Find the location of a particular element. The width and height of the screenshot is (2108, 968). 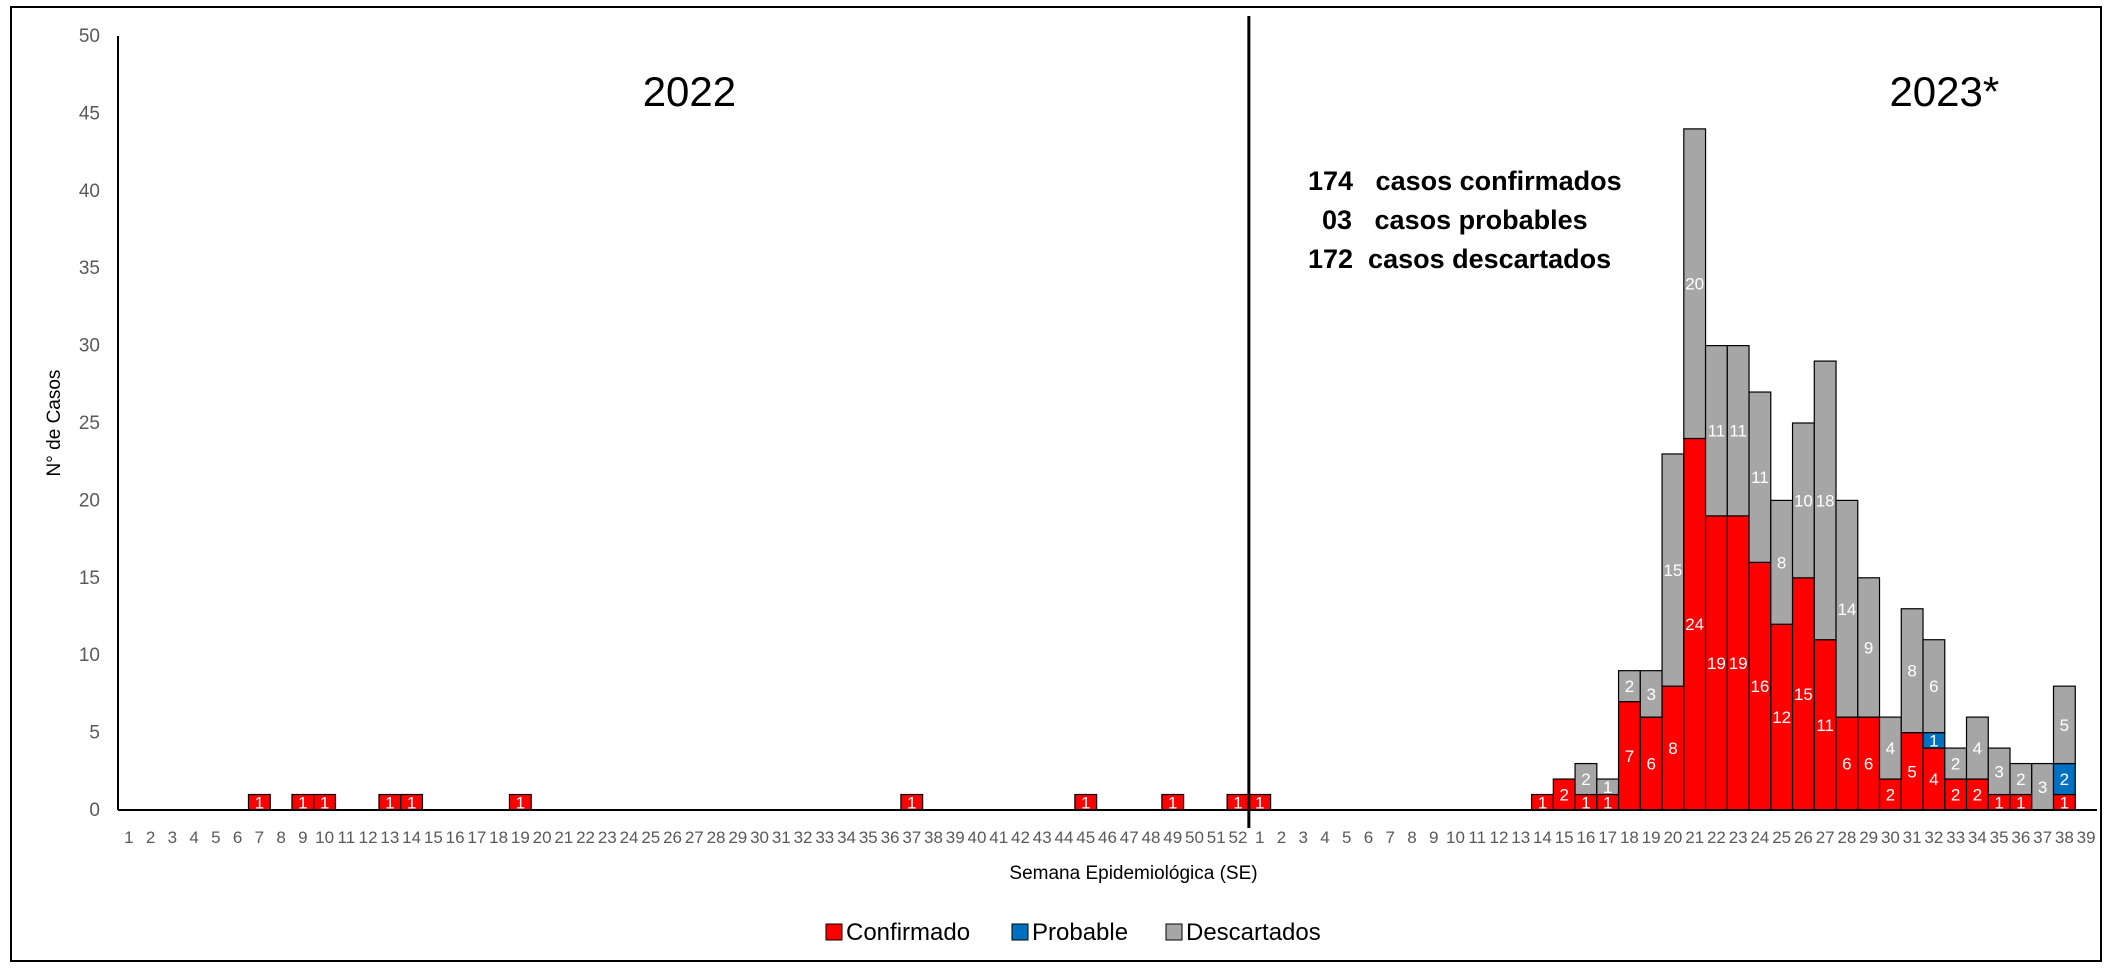

x-tick-label: 1 is located at coordinates (128, 837).